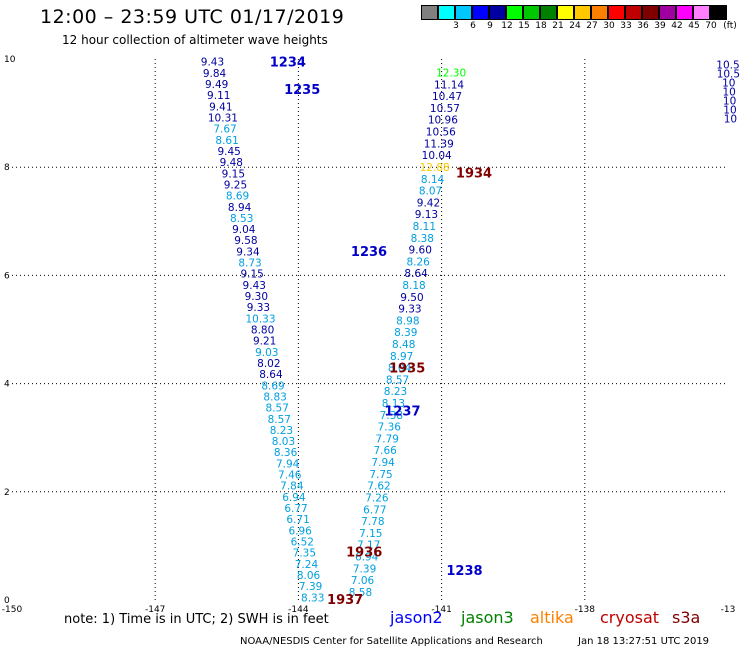  What do you see at coordinates (524, 26) in the screenshot?
I see `legend-label: 15` at bounding box center [524, 26].